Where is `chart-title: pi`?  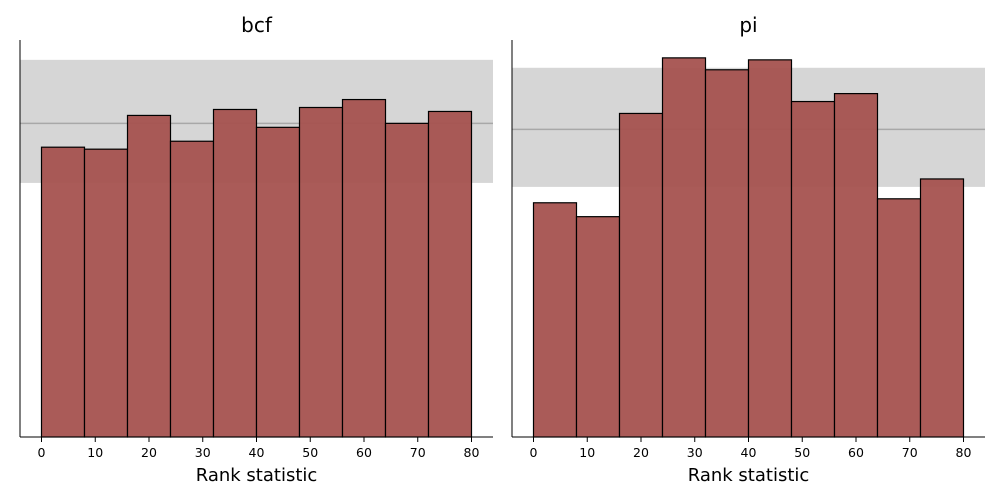 chart-title: pi is located at coordinates (748, 25).